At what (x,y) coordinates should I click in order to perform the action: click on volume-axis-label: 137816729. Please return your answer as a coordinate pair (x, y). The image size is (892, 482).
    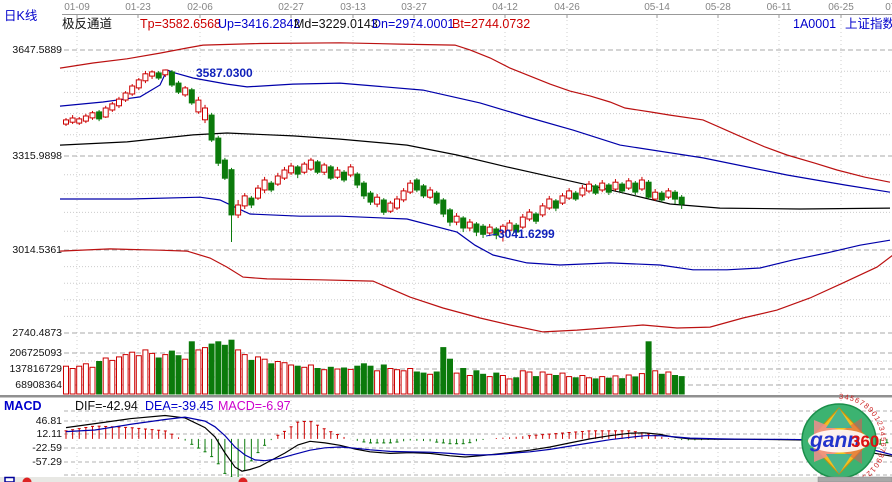
    Looking at the image, I should click on (35, 369).